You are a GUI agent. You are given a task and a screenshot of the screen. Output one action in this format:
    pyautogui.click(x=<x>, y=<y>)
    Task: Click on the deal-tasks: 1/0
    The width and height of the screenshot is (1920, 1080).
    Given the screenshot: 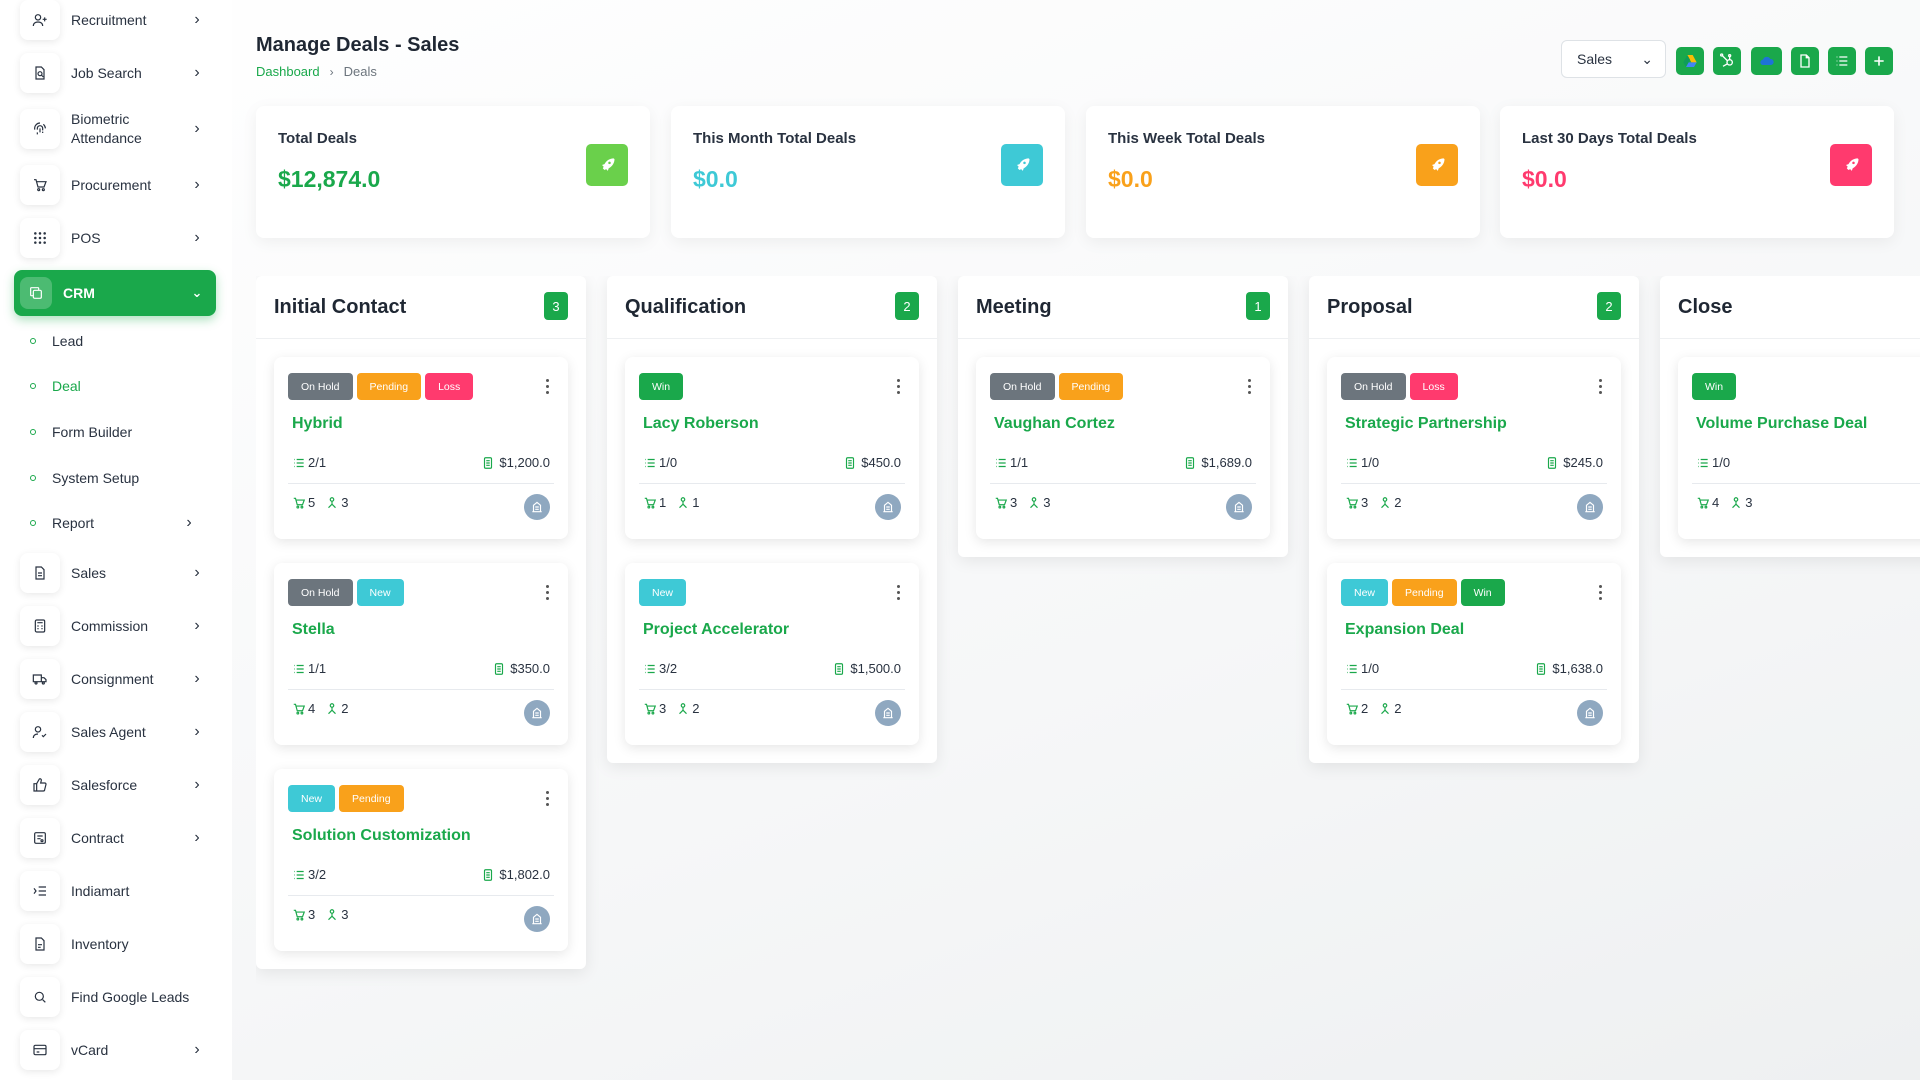 What is the action you would take?
    pyautogui.click(x=1362, y=668)
    